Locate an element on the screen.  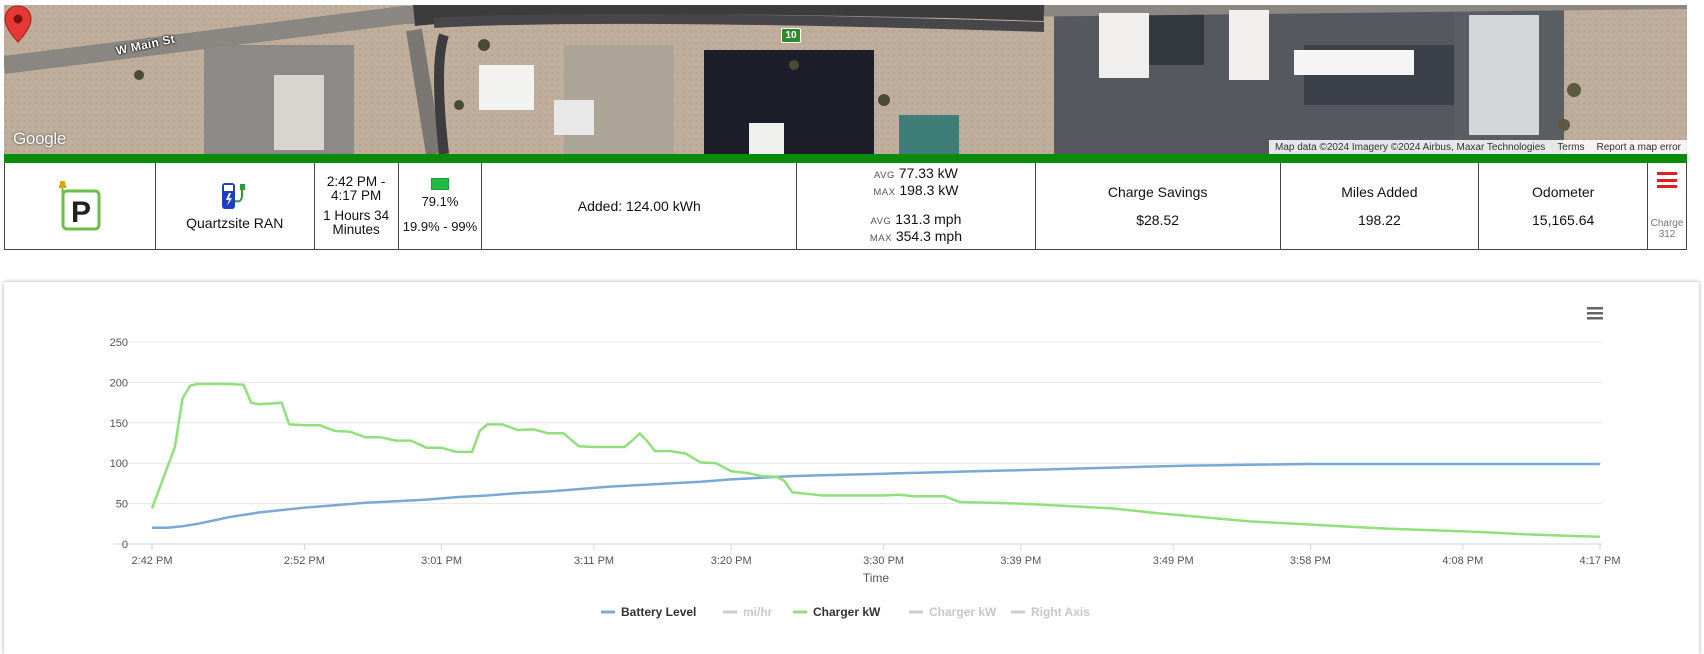
x-tick-label: 3:58 PM is located at coordinates (1310, 561).